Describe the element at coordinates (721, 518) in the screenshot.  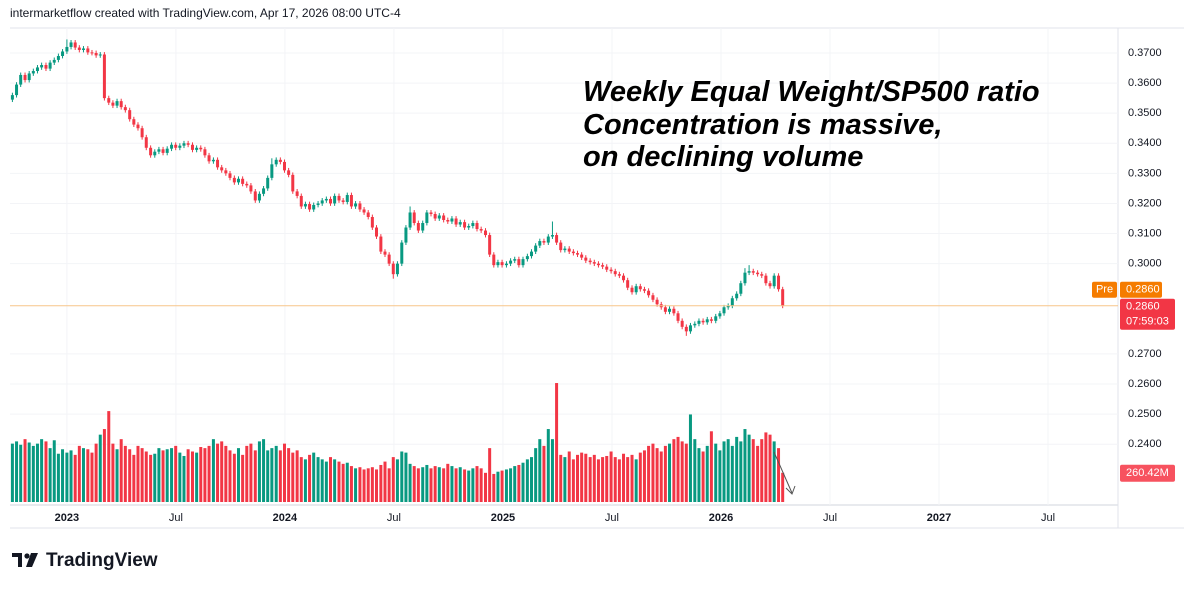
I see `x-tick-label: 2026` at that location.